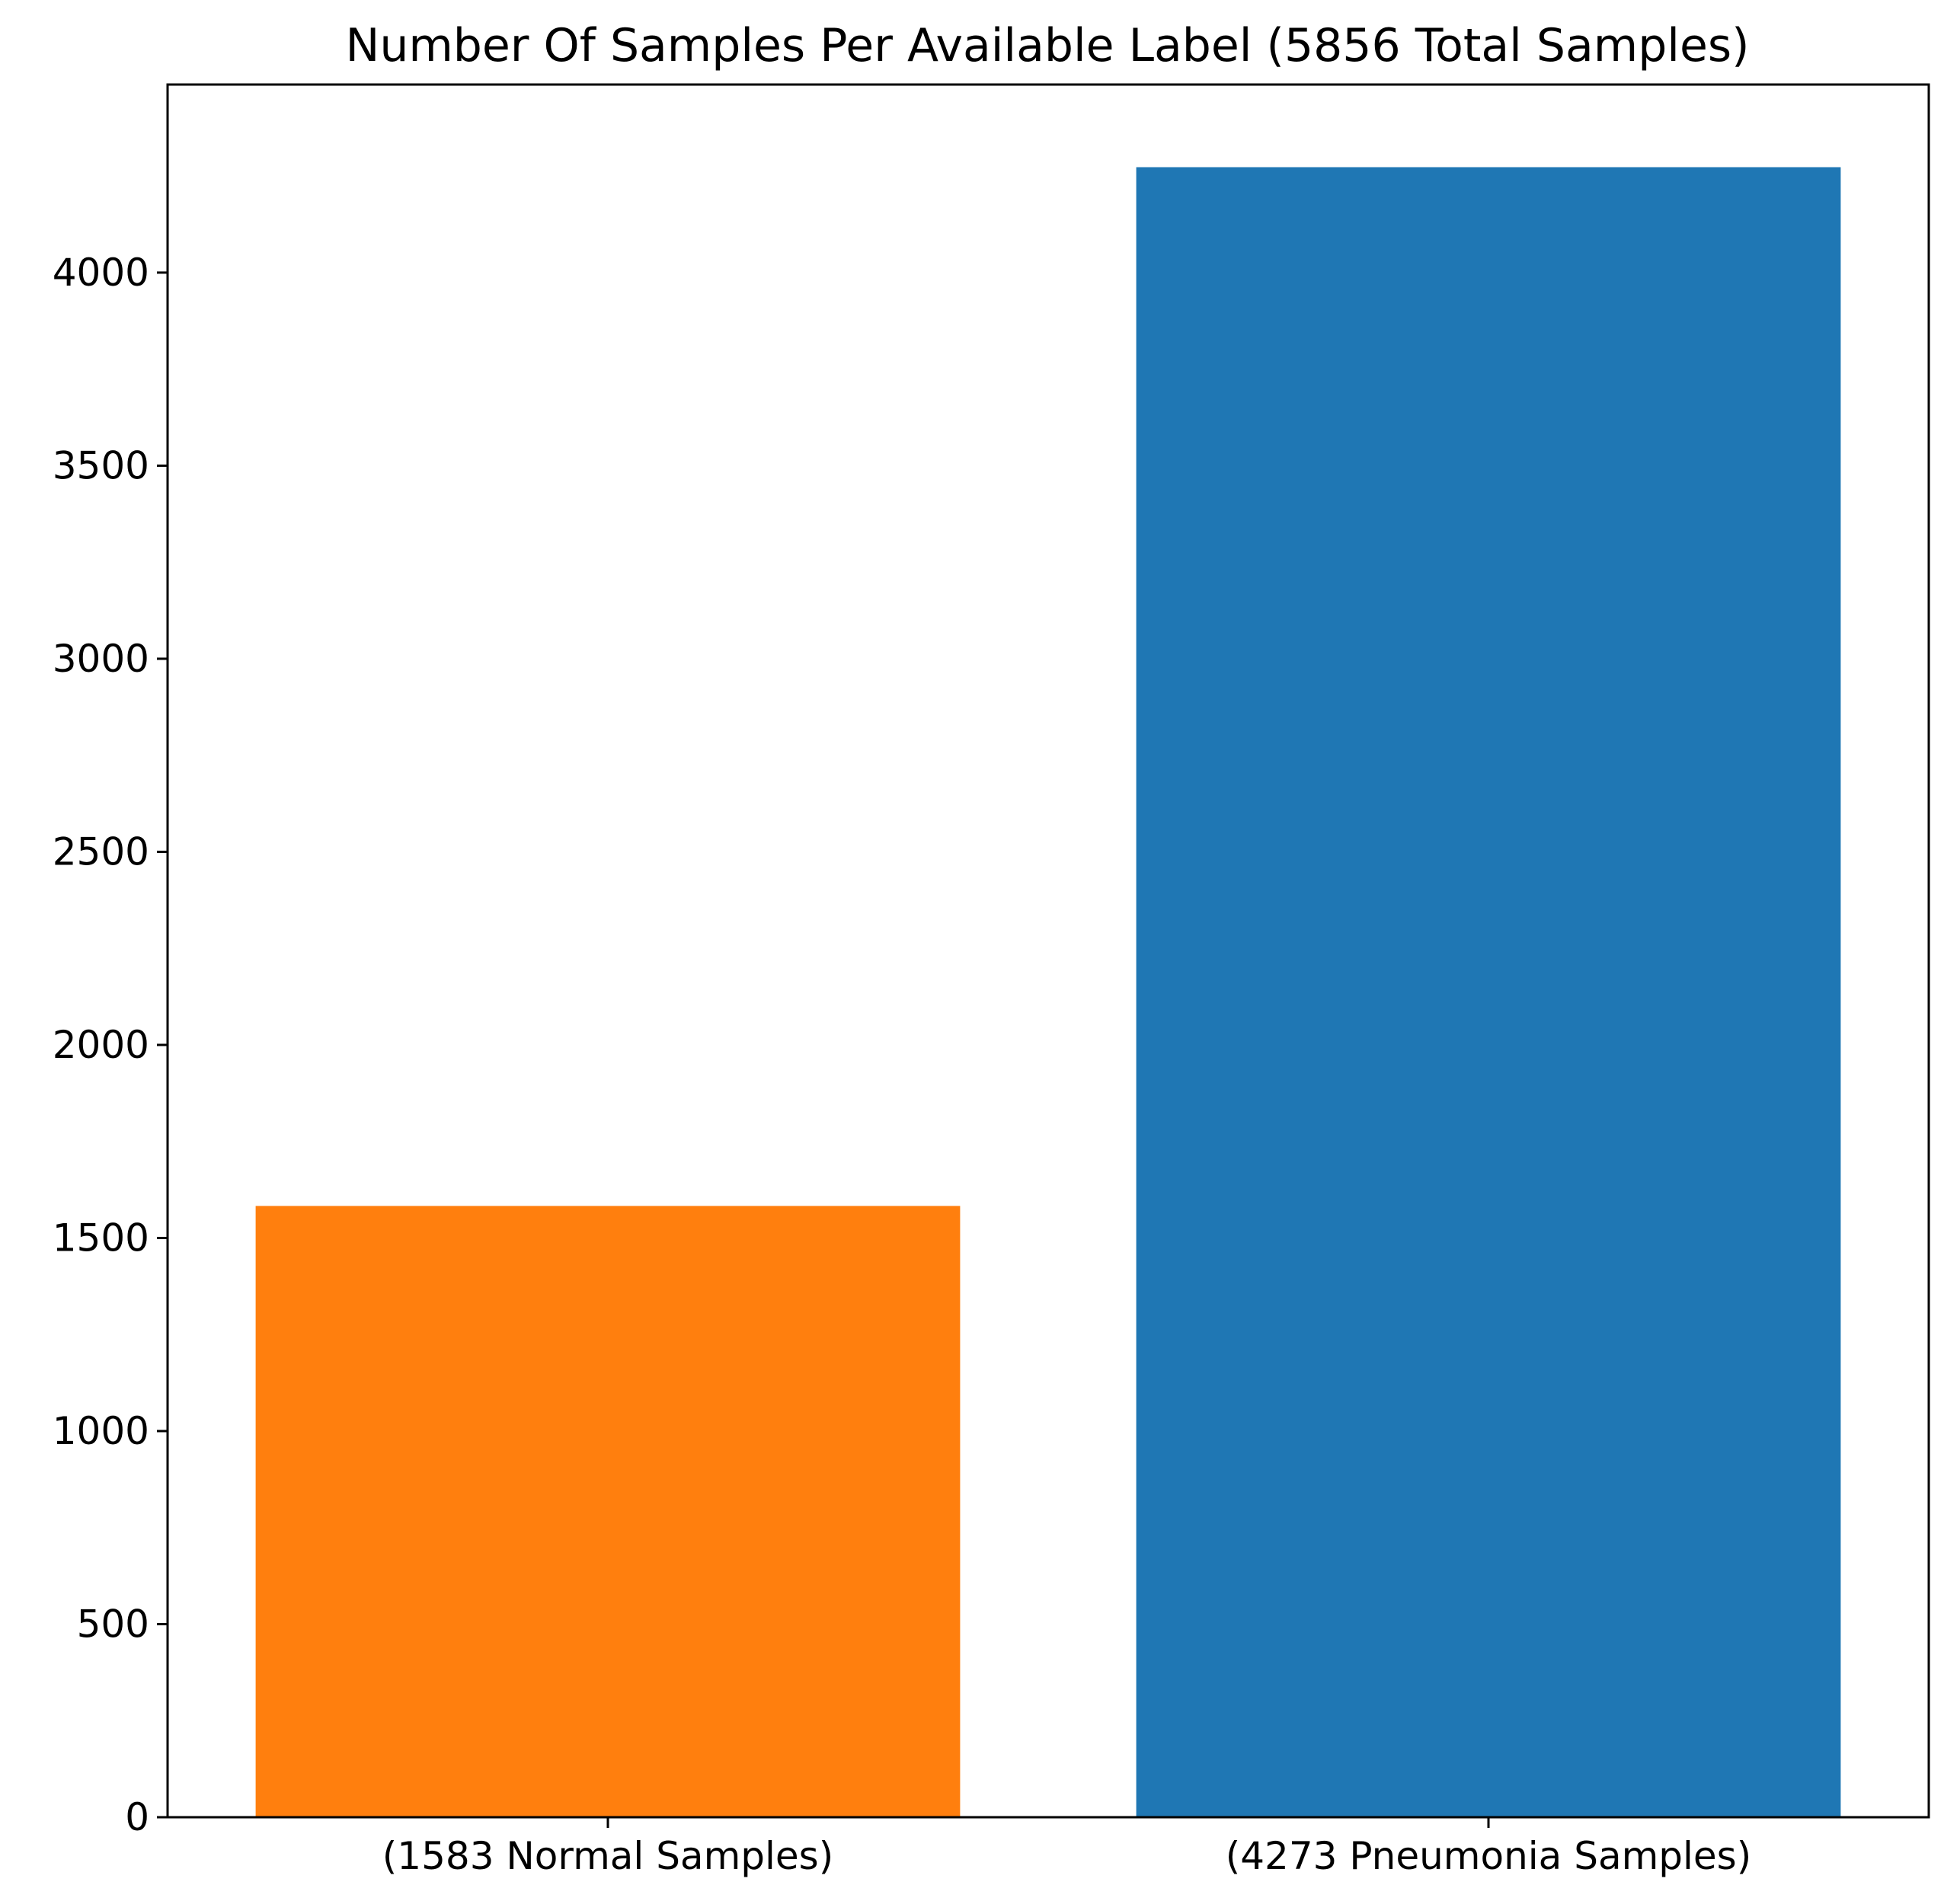  What do you see at coordinates (101, 1045) in the screenshot?
I see `y-tick-label: 2000` at bounding box center [101, 1045].